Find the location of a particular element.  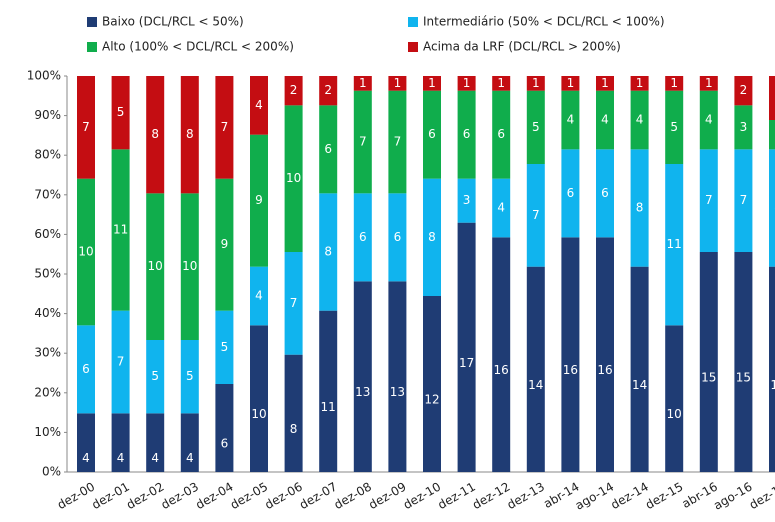

data-label: 11 is located at coordinates (674, 244).